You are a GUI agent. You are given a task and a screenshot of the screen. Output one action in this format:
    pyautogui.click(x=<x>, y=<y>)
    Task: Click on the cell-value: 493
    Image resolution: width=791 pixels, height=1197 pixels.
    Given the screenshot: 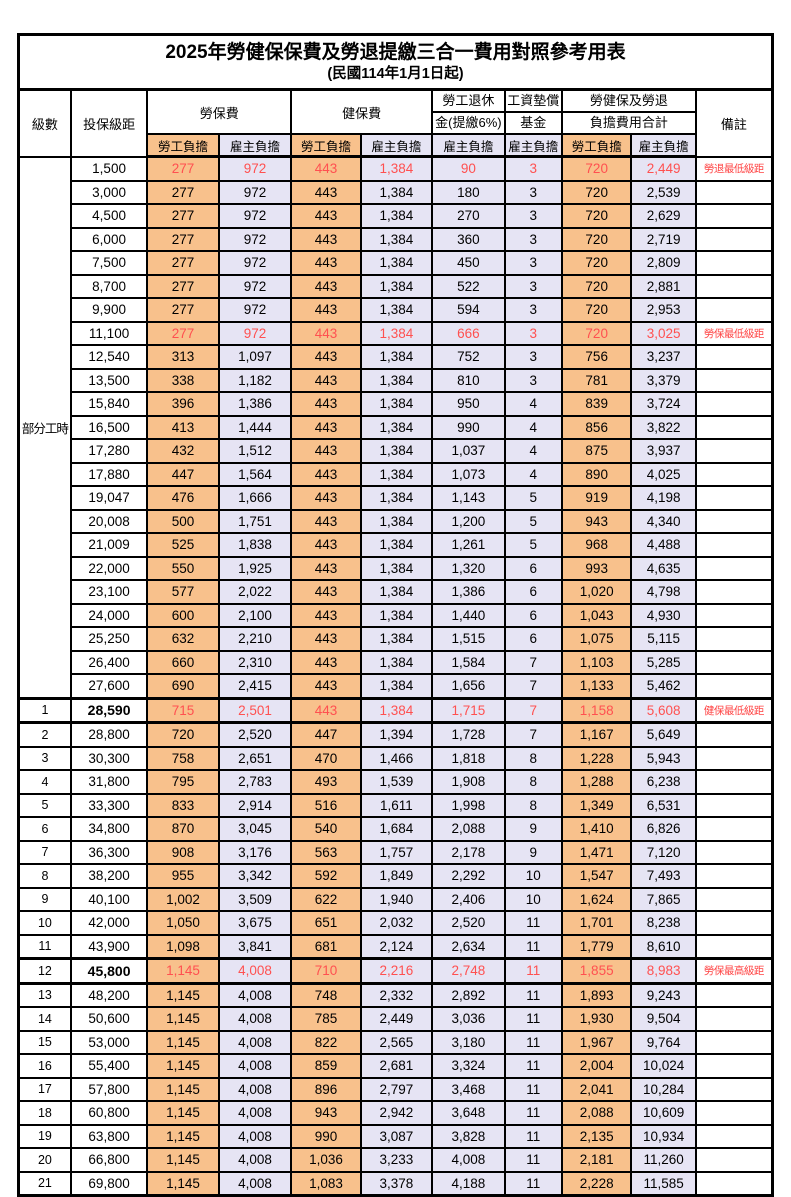 What is the action you would take?
    pyautogui.click(x=326, y=782)
    